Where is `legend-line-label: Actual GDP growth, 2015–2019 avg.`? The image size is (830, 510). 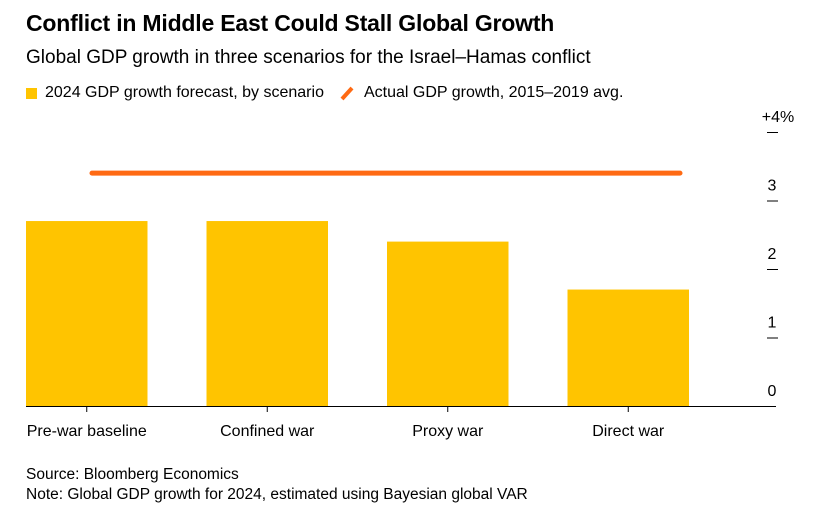 legend-line-label: Actual GDP growth, 2015–2019 avg. is located at coordinates (493, 92).